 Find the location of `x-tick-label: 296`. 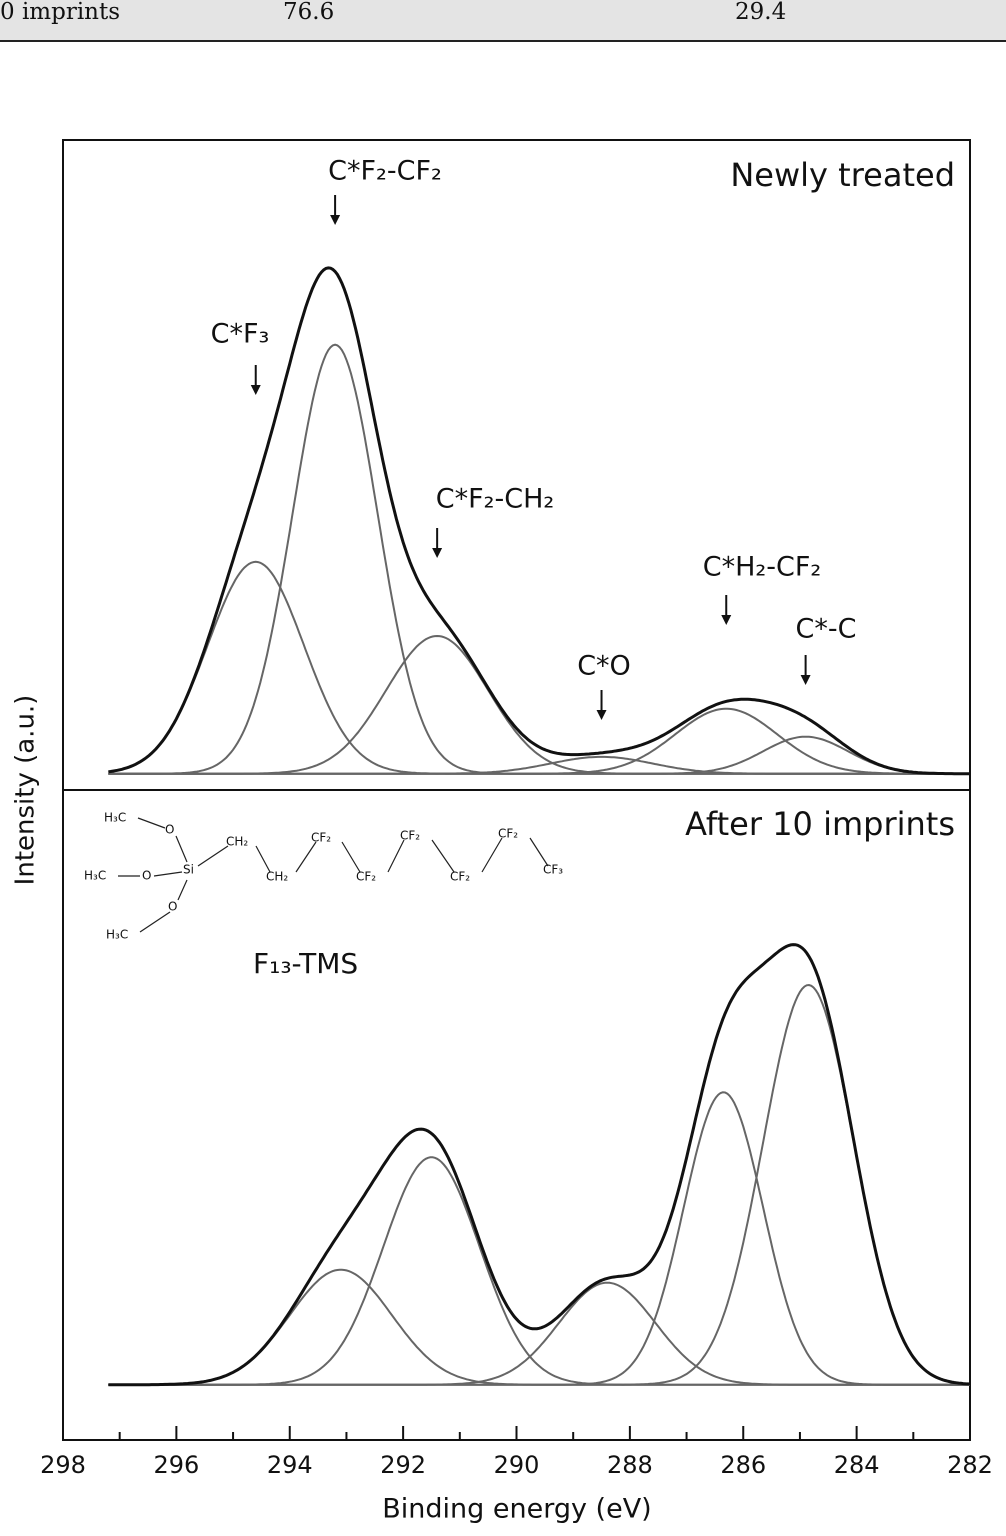

x-tick-label: 296 is located at coordinates (176, 1465).